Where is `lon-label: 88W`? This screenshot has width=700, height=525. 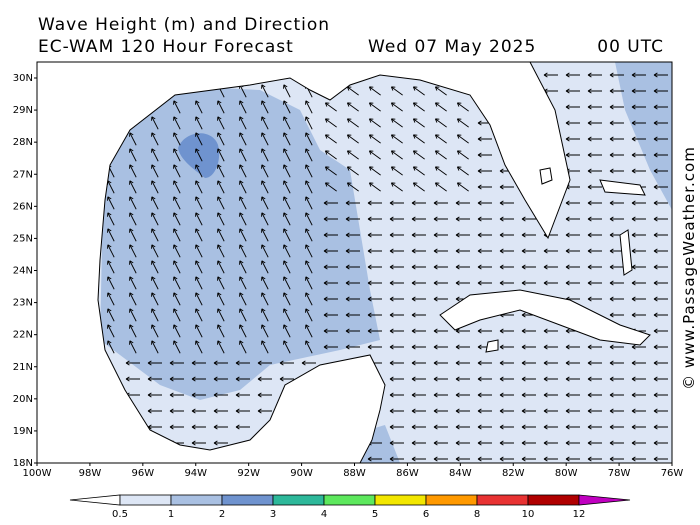
lon-label: 88W is located at coordinates (354, 473).